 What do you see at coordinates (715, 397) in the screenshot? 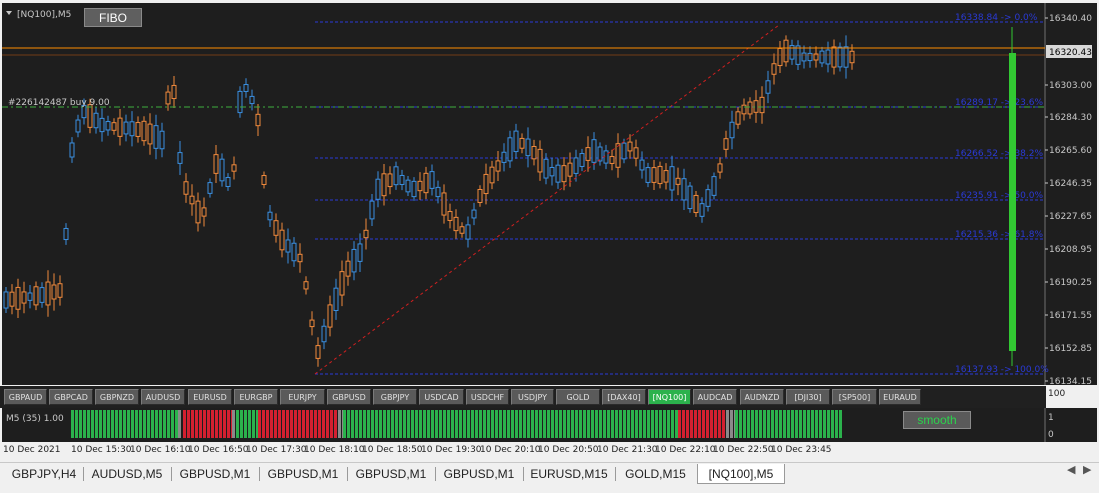
I see `symbol-button-audcad: AUDCAD` at bounding box center [715, 397].